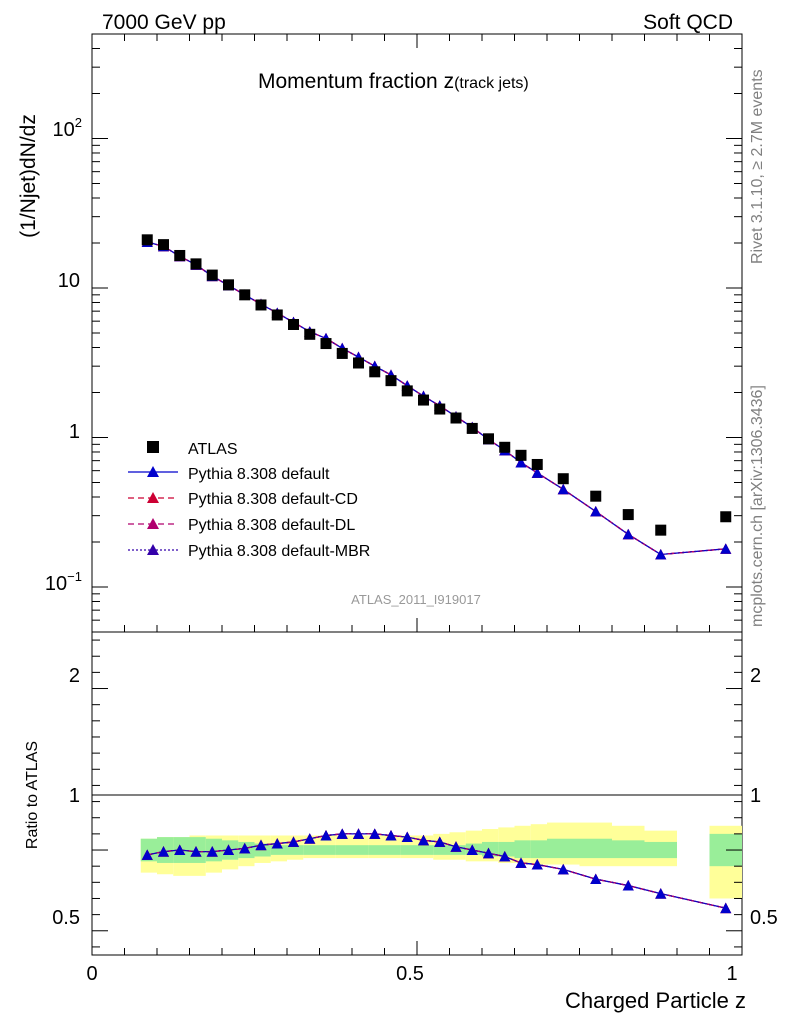  What do you see at coordinates (731, 974) in the screenshot?
I see `xtick-label-2: 1` at bounding box center [731, 974].